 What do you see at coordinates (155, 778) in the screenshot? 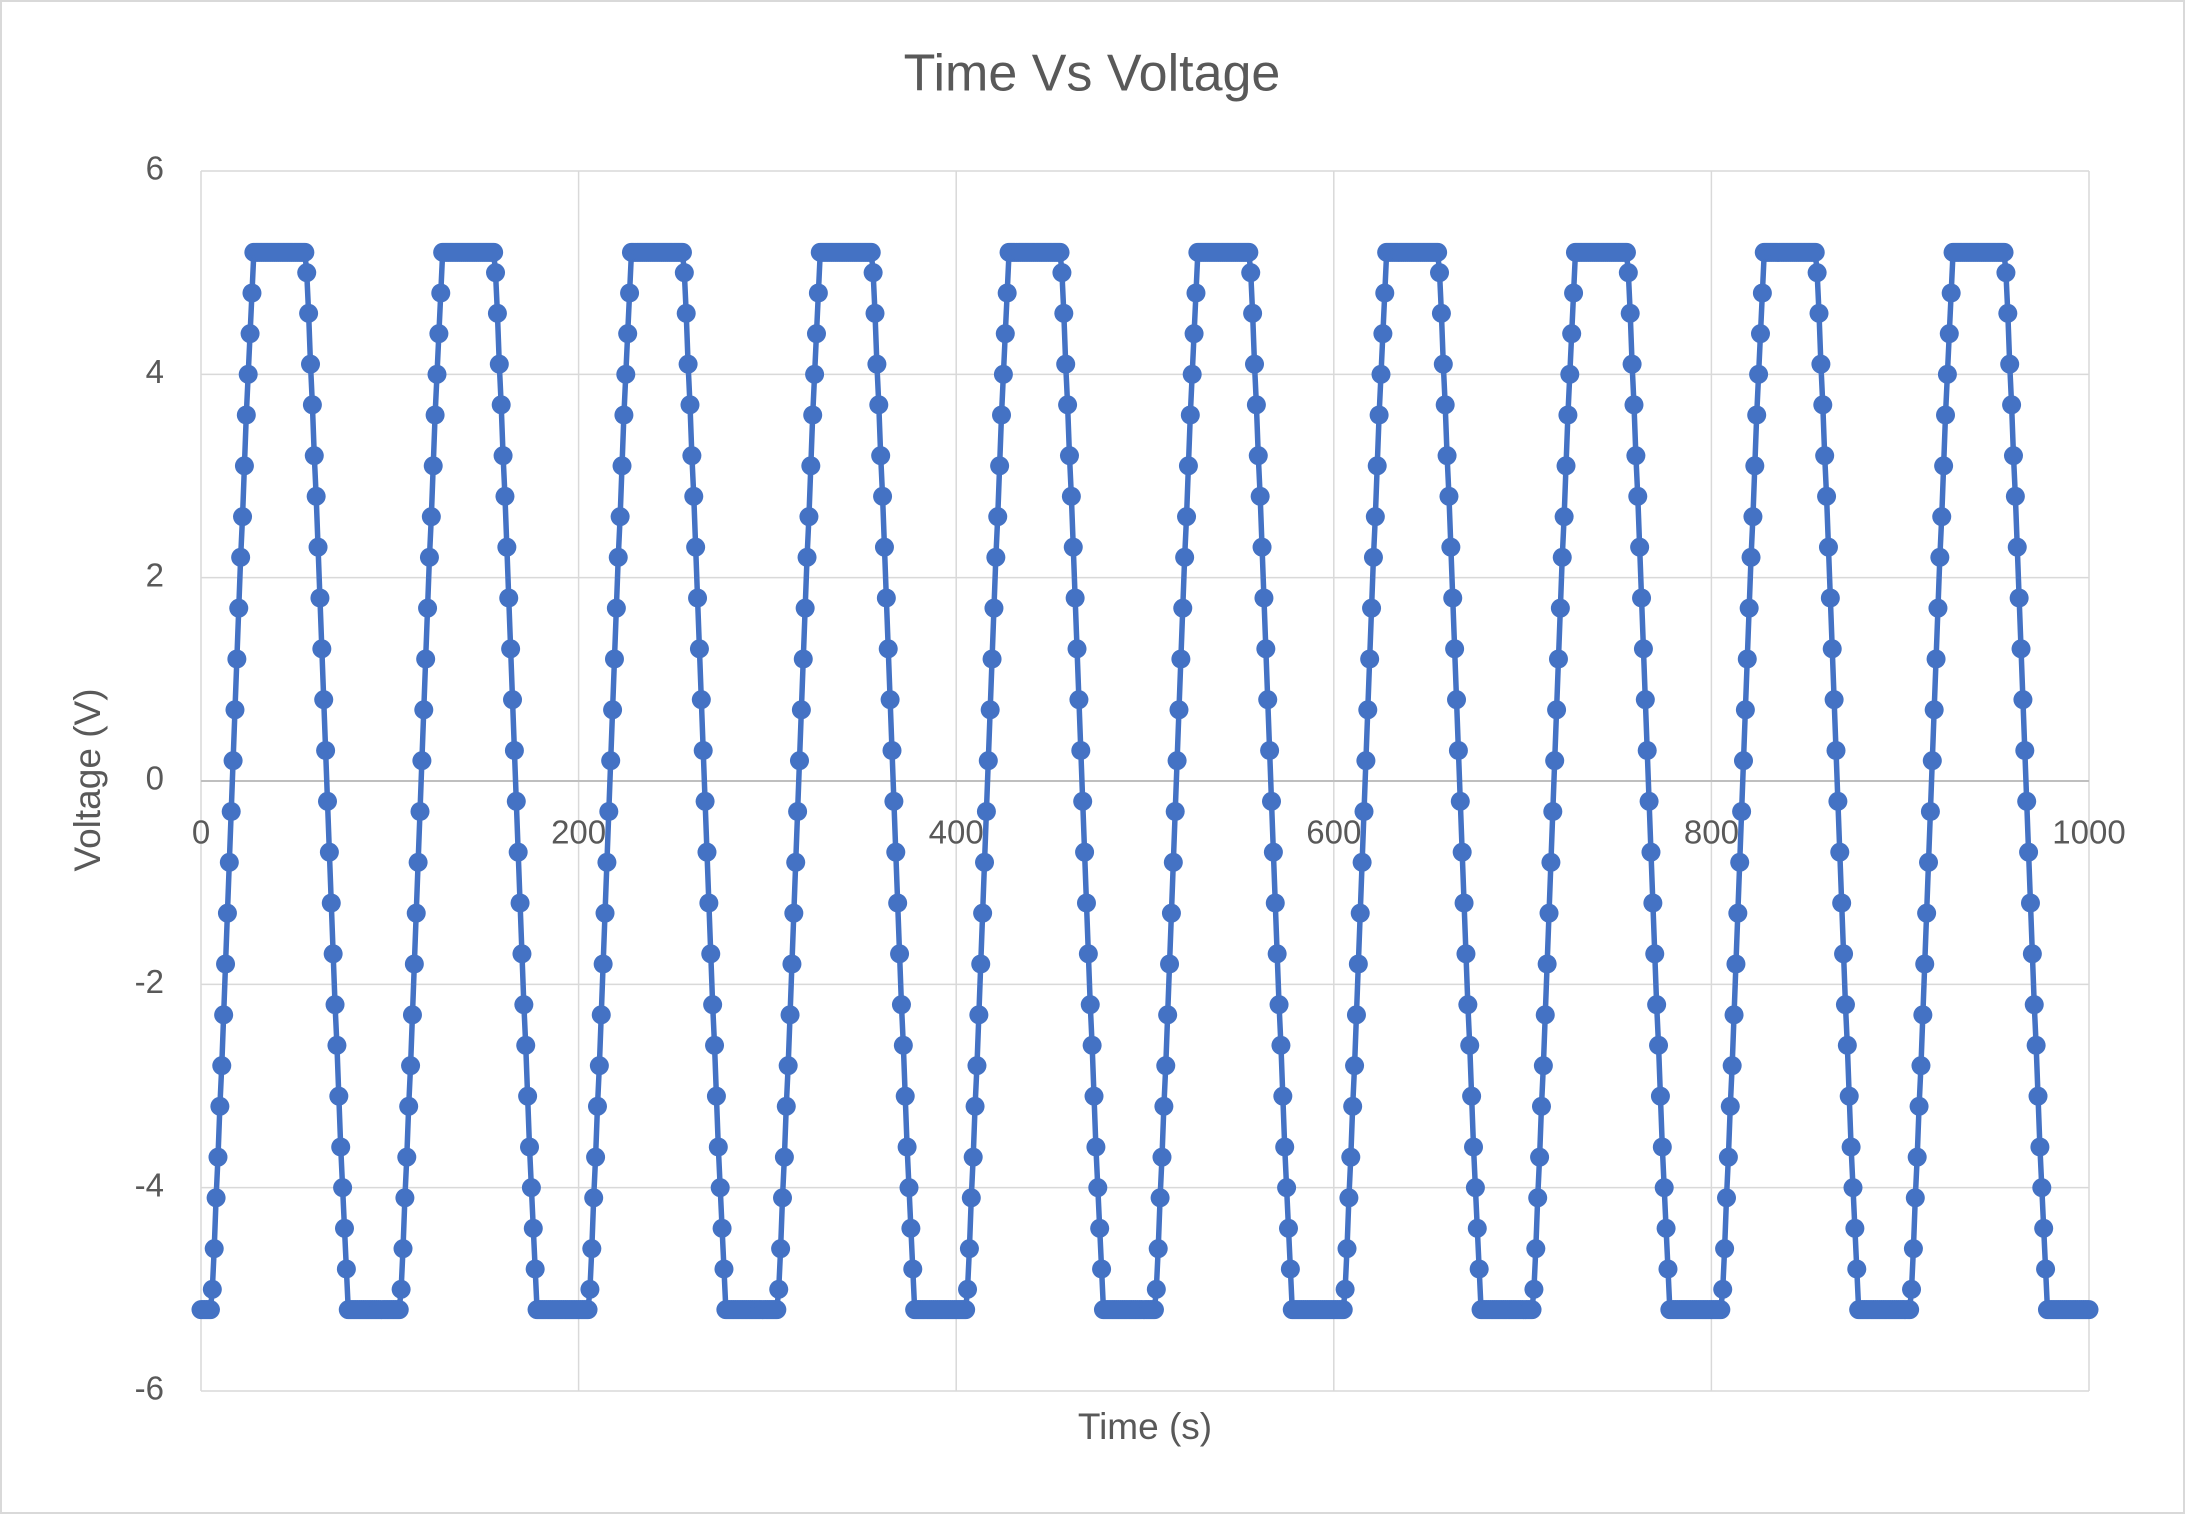
I see `y-tick-label: 0` at bounding box center [155, 778].